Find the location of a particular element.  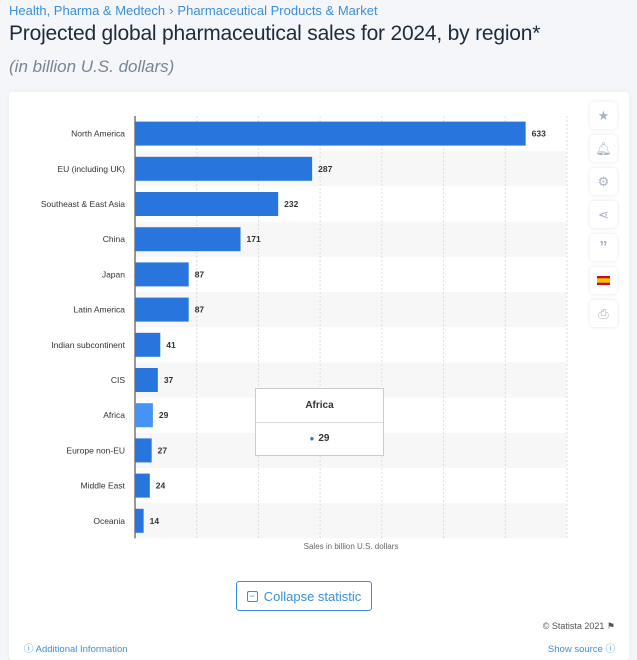

copyright: © Statista 2021 ⚑ is located at coordinates (579, 626).